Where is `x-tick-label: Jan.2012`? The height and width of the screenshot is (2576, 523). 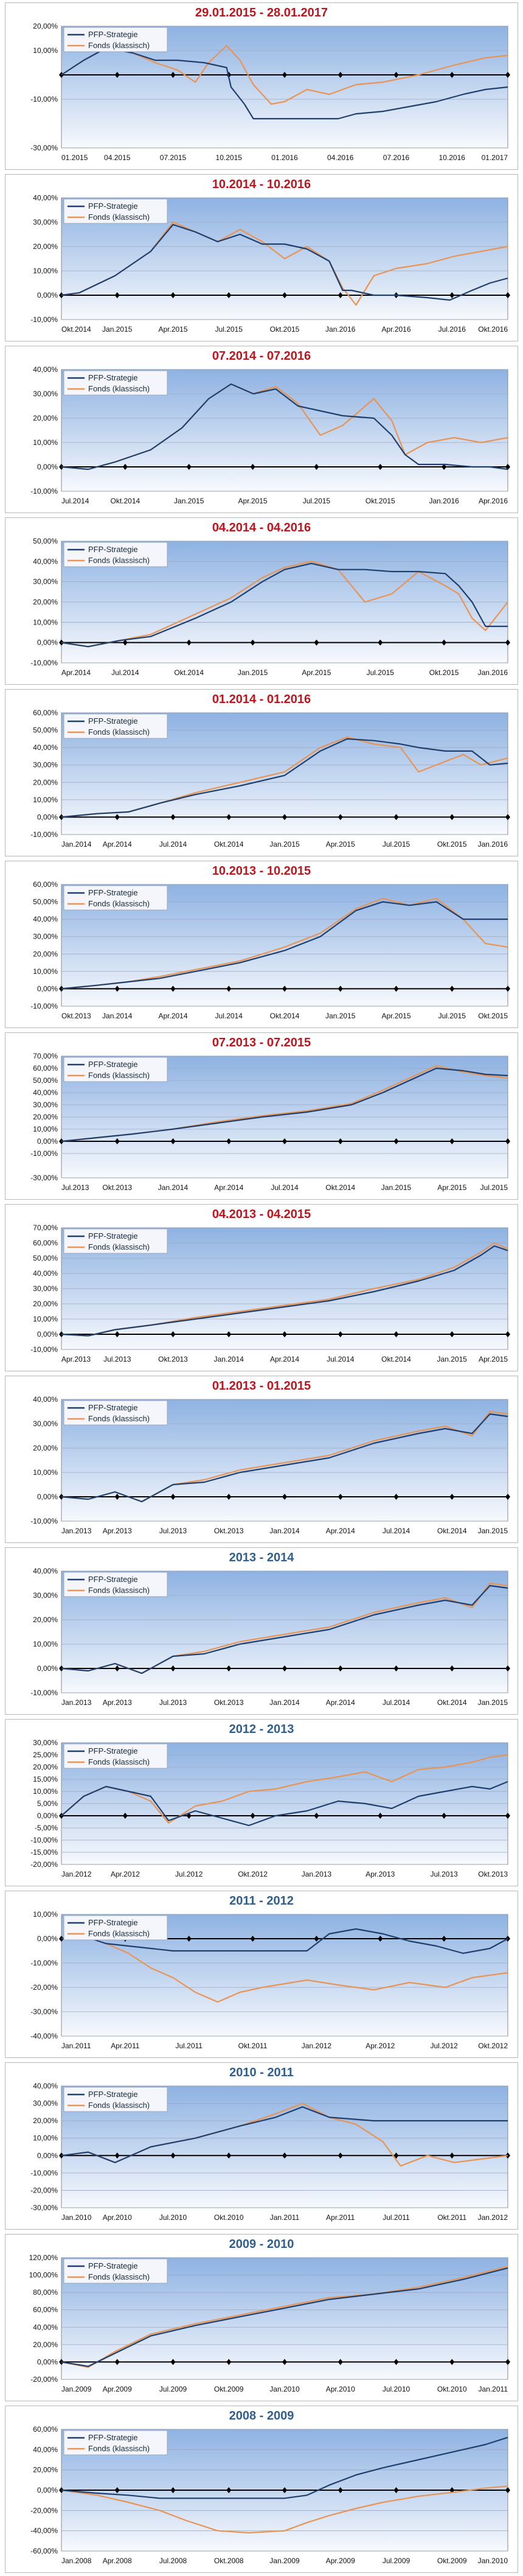 x-tick-label: Jan.2012 is located at coordinates (493, 2217).